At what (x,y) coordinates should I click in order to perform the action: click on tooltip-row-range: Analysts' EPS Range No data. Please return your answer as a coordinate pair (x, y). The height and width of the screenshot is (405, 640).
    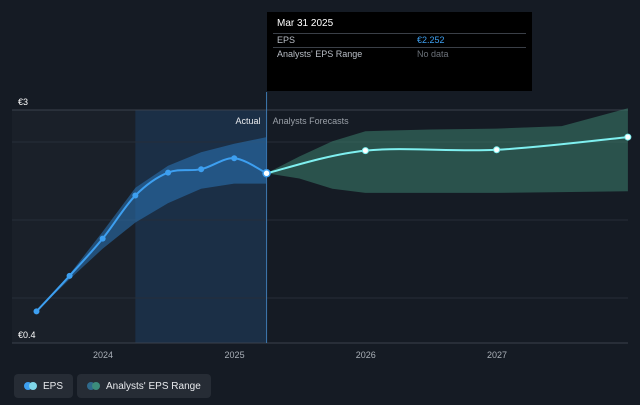
    Looking at the image, I should click on (399, 54).